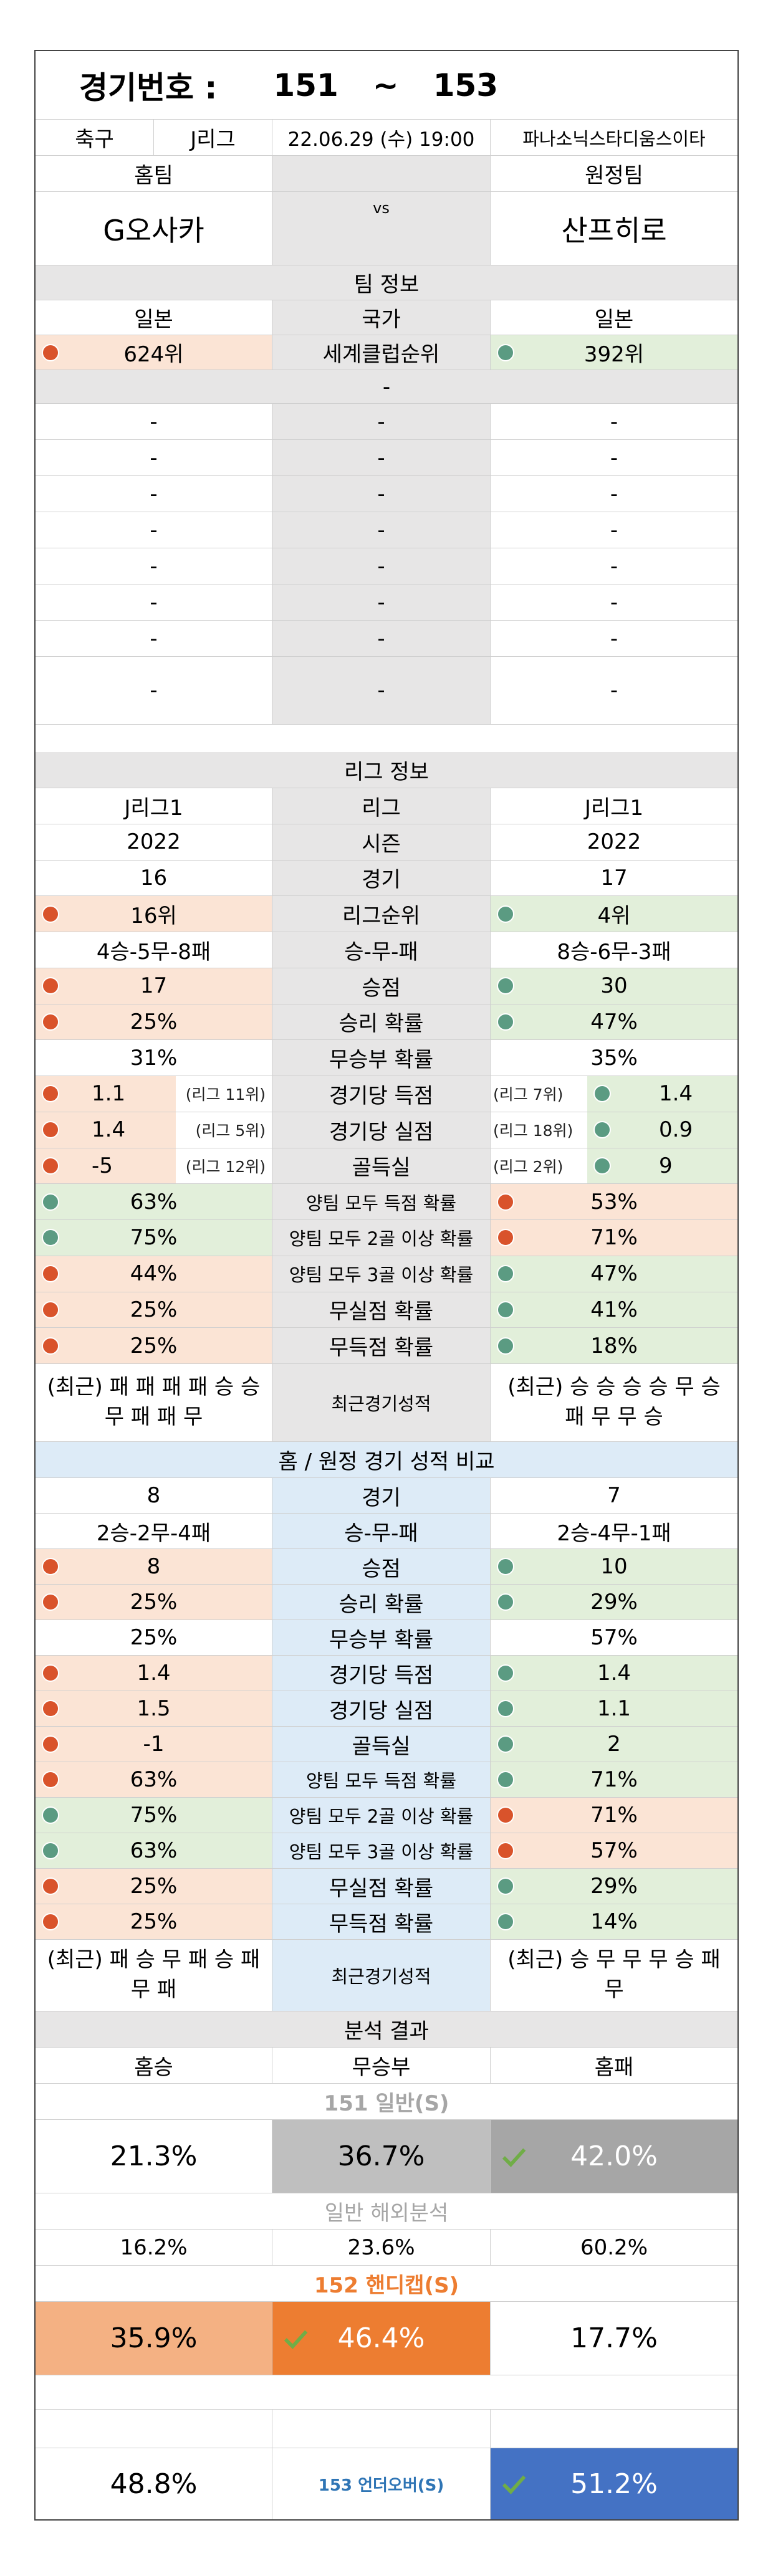 This screenshot has height=2576, width=773. I want to click on stat-label: 무득점 확률, so click(382, 1345).